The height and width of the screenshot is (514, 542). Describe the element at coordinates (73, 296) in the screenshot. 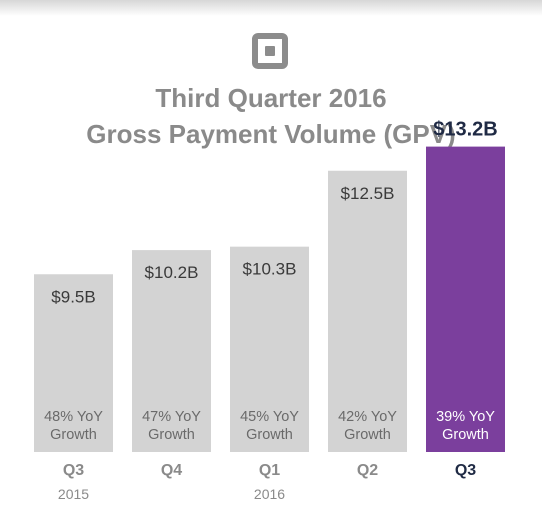

I see `bar-value-label-1: $9.5B` at that location.